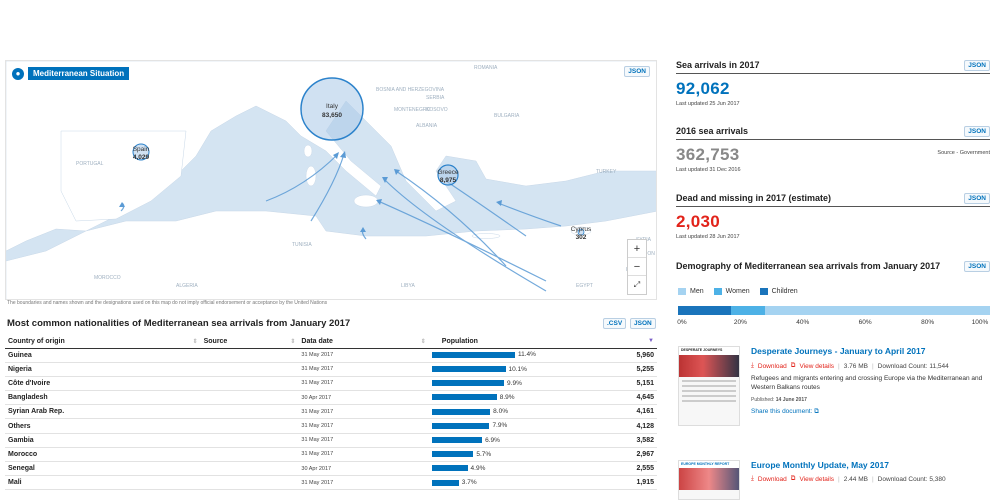  What do you see at coordinates (332, 106) in the screenshot?
I see `italy-label: Italy` at bounding box center [332, 106].